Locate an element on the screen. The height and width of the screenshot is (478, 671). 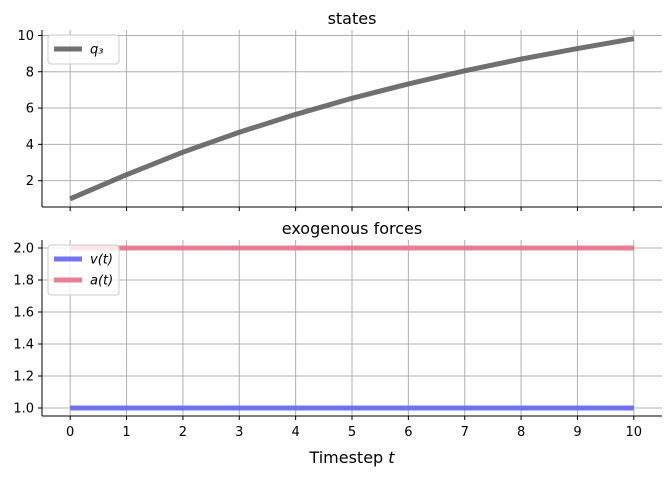
y-tick-label: 1.8 is located at coordinates (23, 281).